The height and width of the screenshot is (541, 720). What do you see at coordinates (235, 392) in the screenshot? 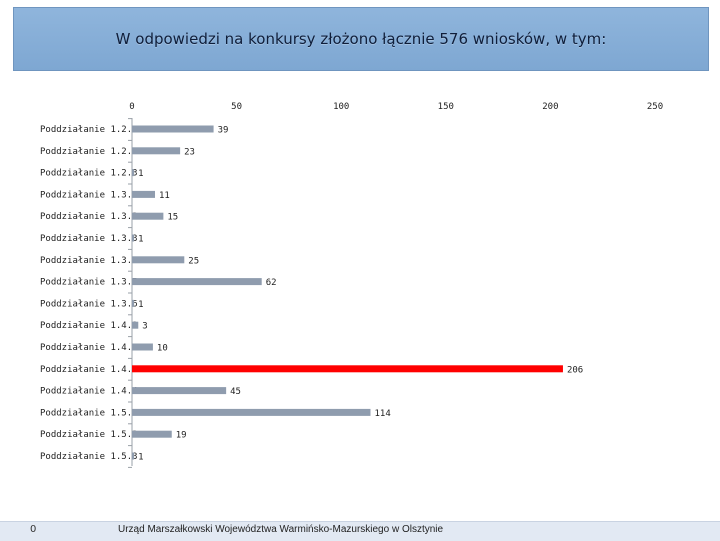
I see `value-label: 45` at bounding box center [235, 392].